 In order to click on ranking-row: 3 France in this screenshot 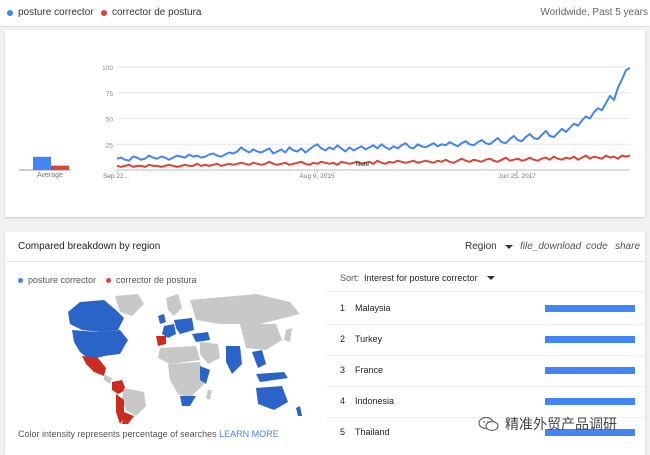, I will do `click(485, 371)`.